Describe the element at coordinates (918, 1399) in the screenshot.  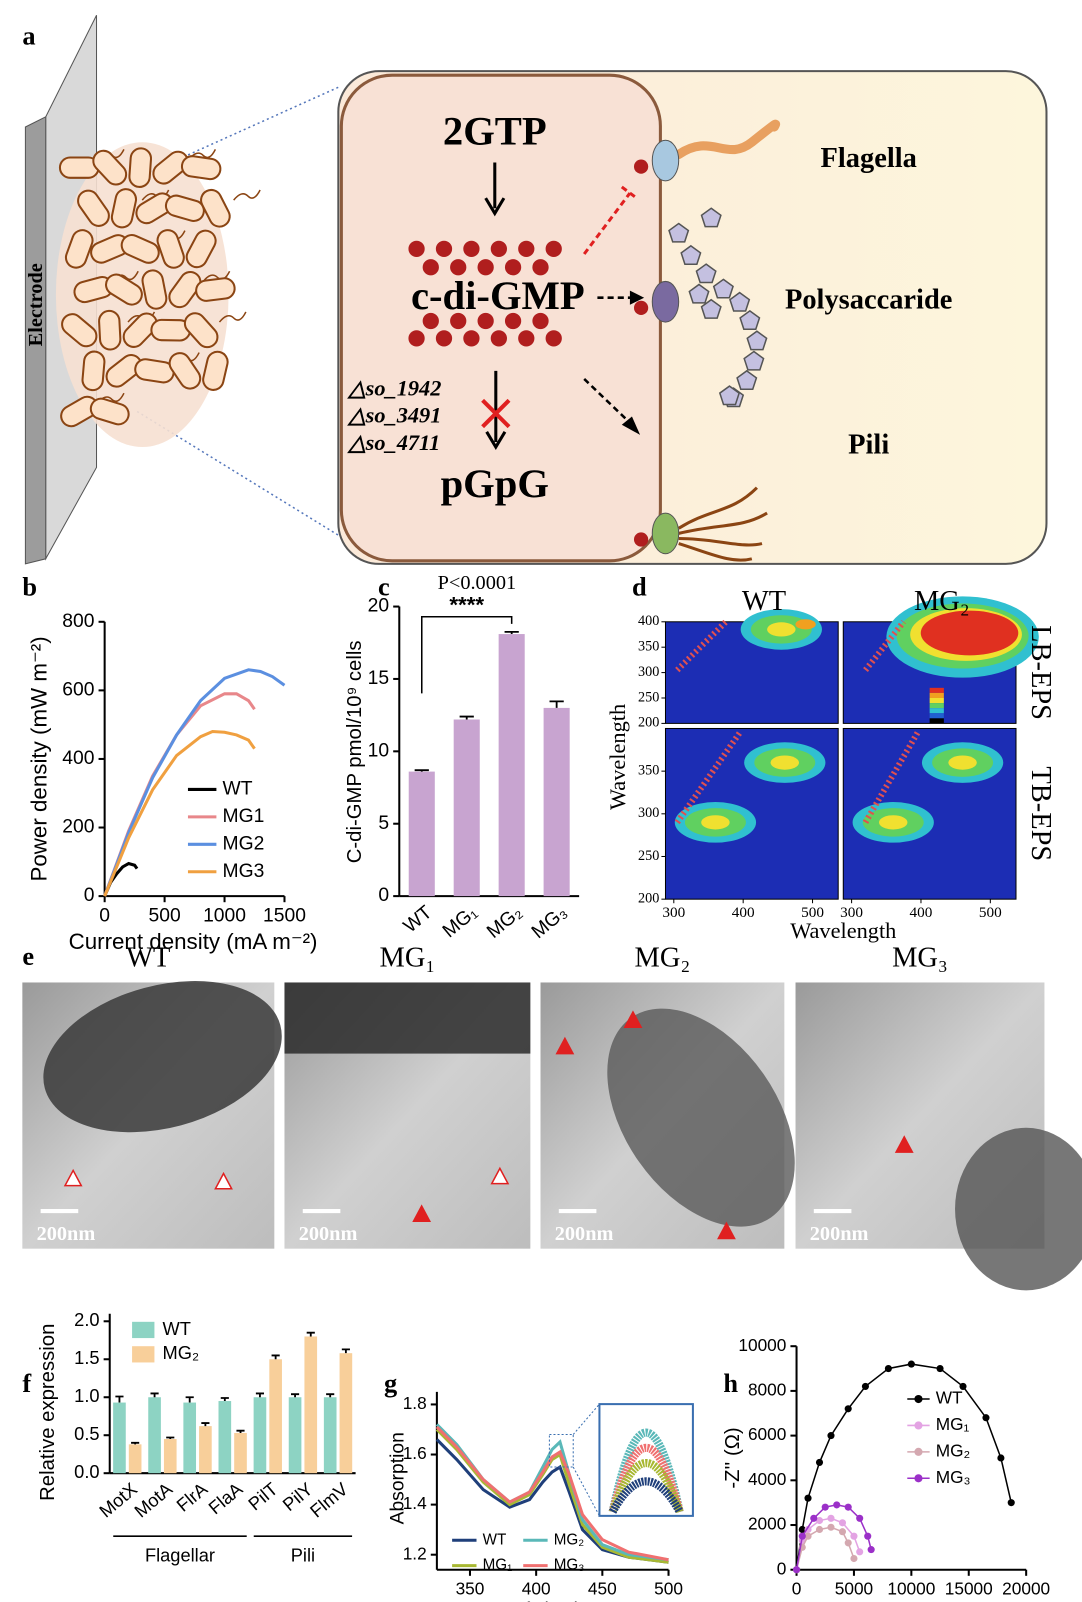
I see `legend-marker` at that location.